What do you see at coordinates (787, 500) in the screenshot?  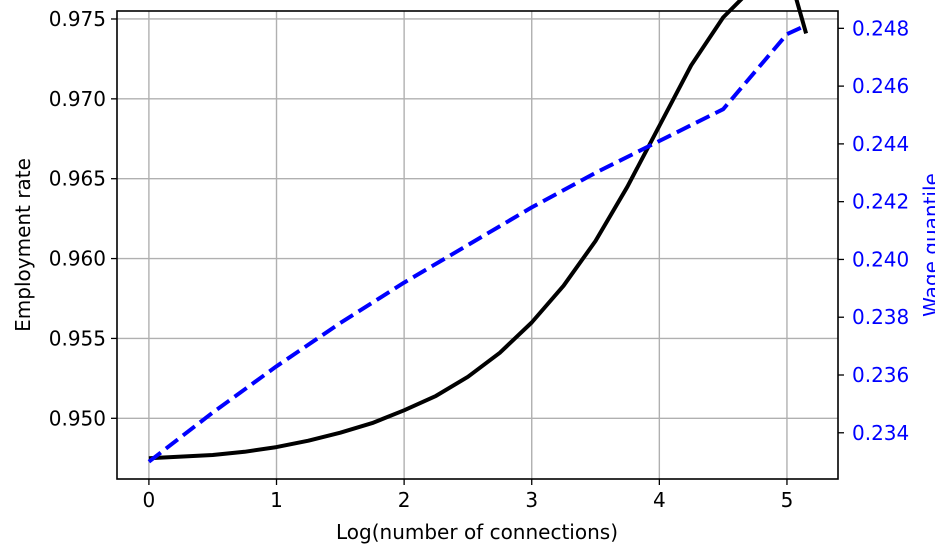 I see `x-tick-label: 5` at bounding box center [787, 500].